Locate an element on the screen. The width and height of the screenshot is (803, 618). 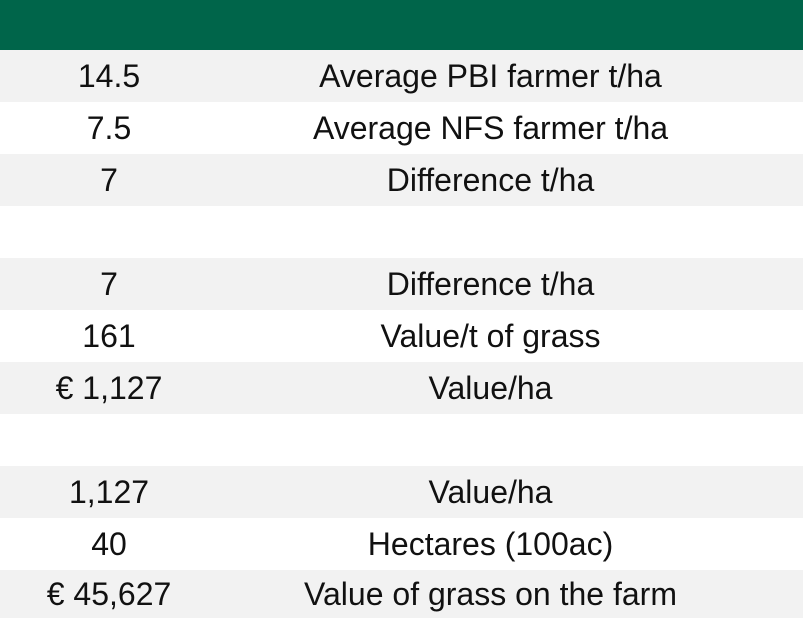
row-label: Hectares (100ac) is located at coordinates (490, 543).